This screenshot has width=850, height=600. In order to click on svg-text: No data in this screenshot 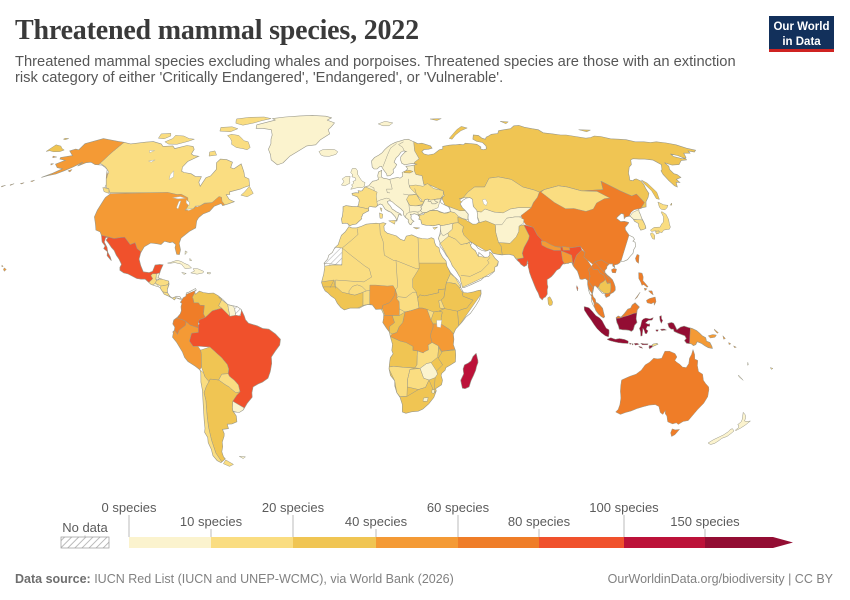, I will do `click(85, 527)`.